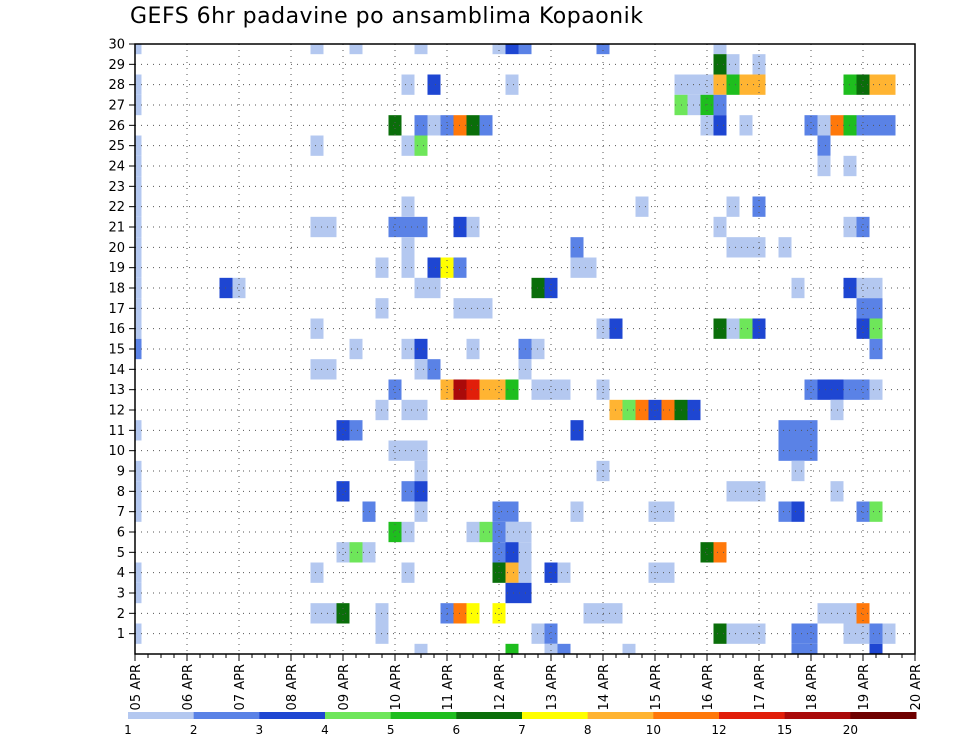 The width and height of the screenshot is (960, 746). Describe the element at coordinates (520, 724) in the screenshot. I see `legend-layer: 1 2 3 4 5 6 7 8 10 12 15 20` at that location.